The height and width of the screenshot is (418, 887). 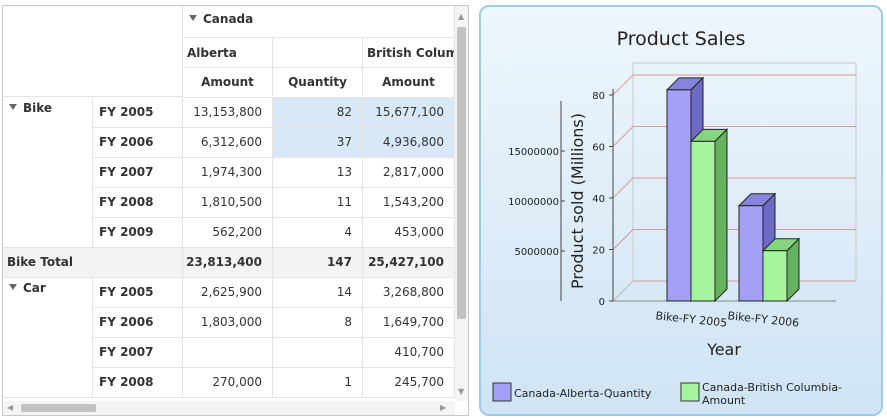 I want to click on row-group-car: Car, so click(x=48, y=338).